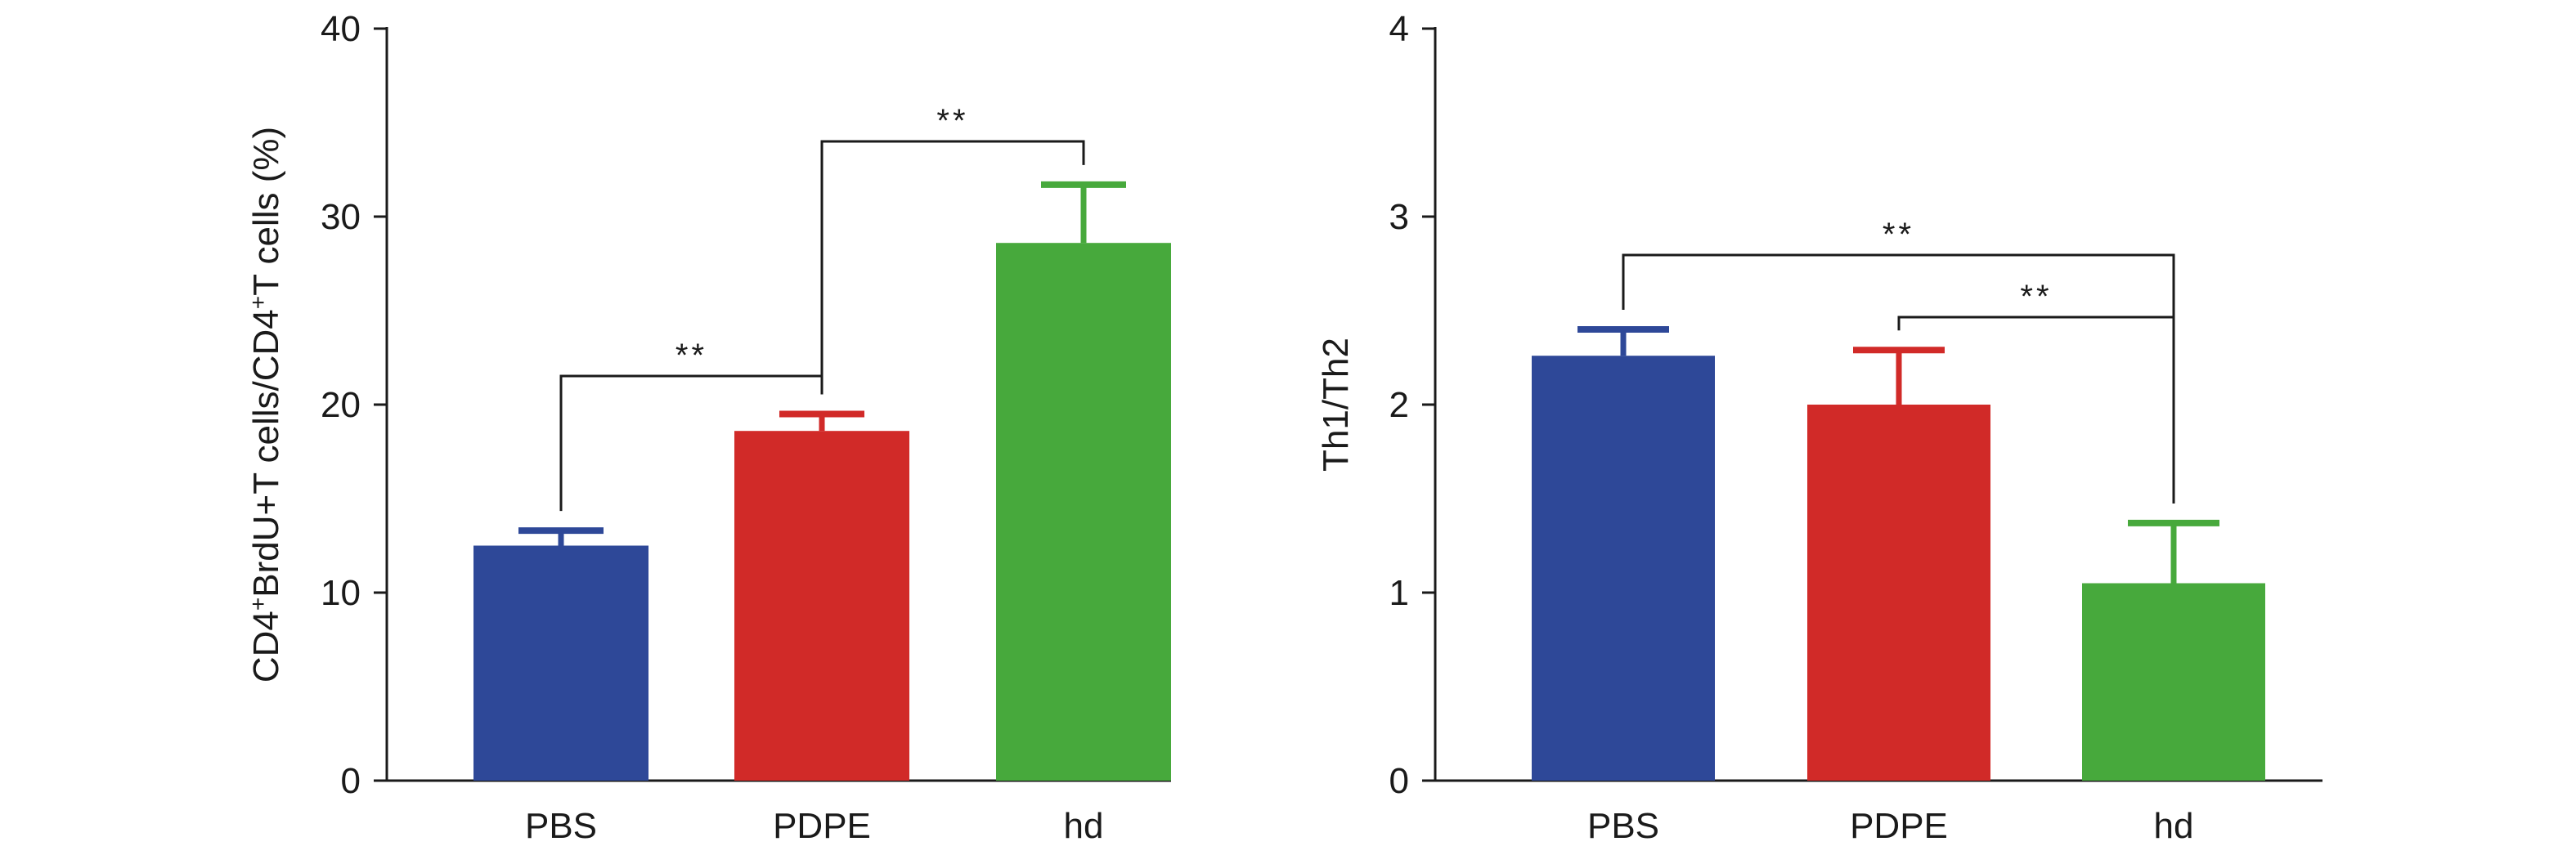 The image size is (2576, 864). I want to click on y-axis-title: CD4+BrdU+T cells/CD4+T cells (%), so click(266, 405).